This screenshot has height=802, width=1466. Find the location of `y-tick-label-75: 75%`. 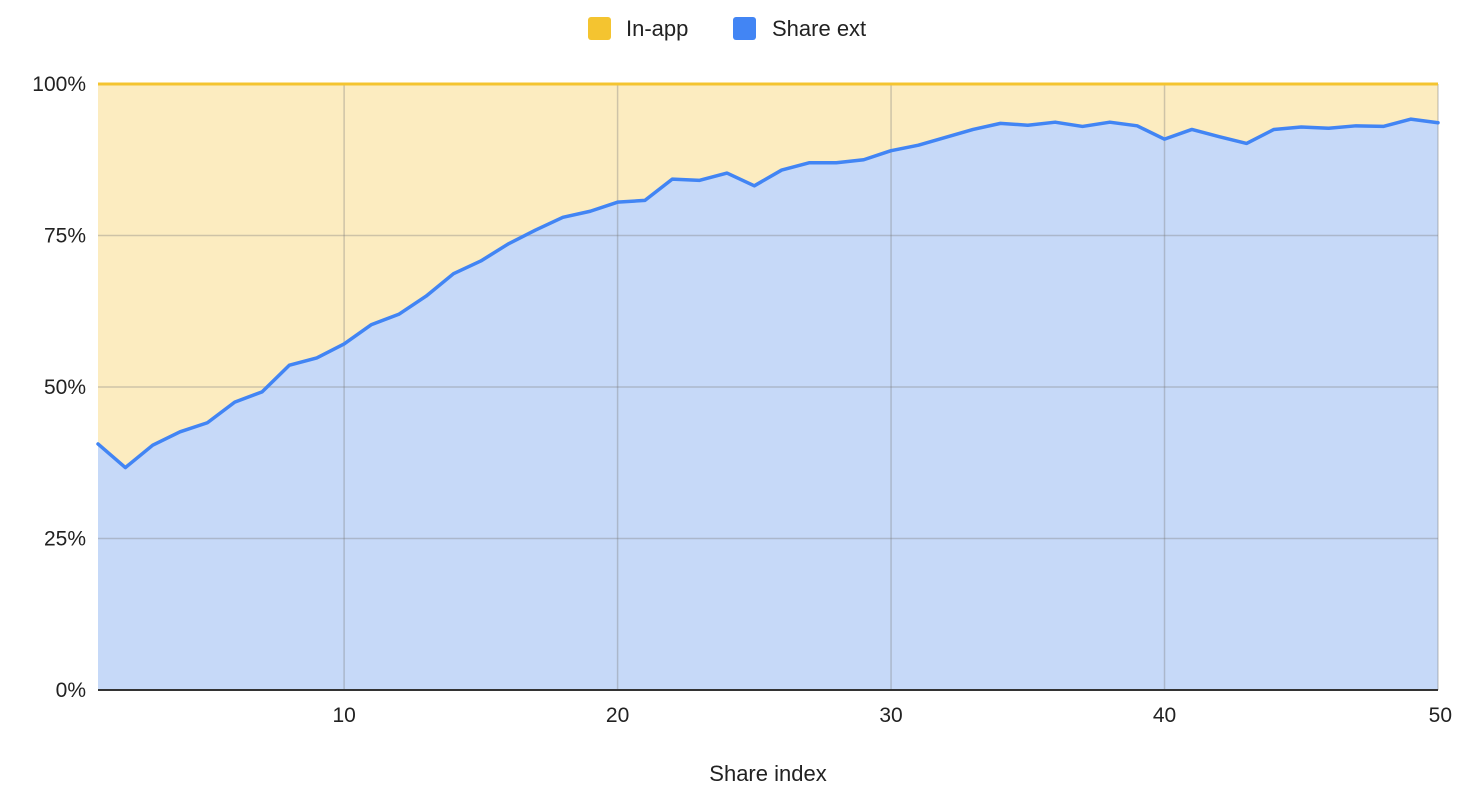

y-tick-label-75: 75% is located at coordinates (65, 236).